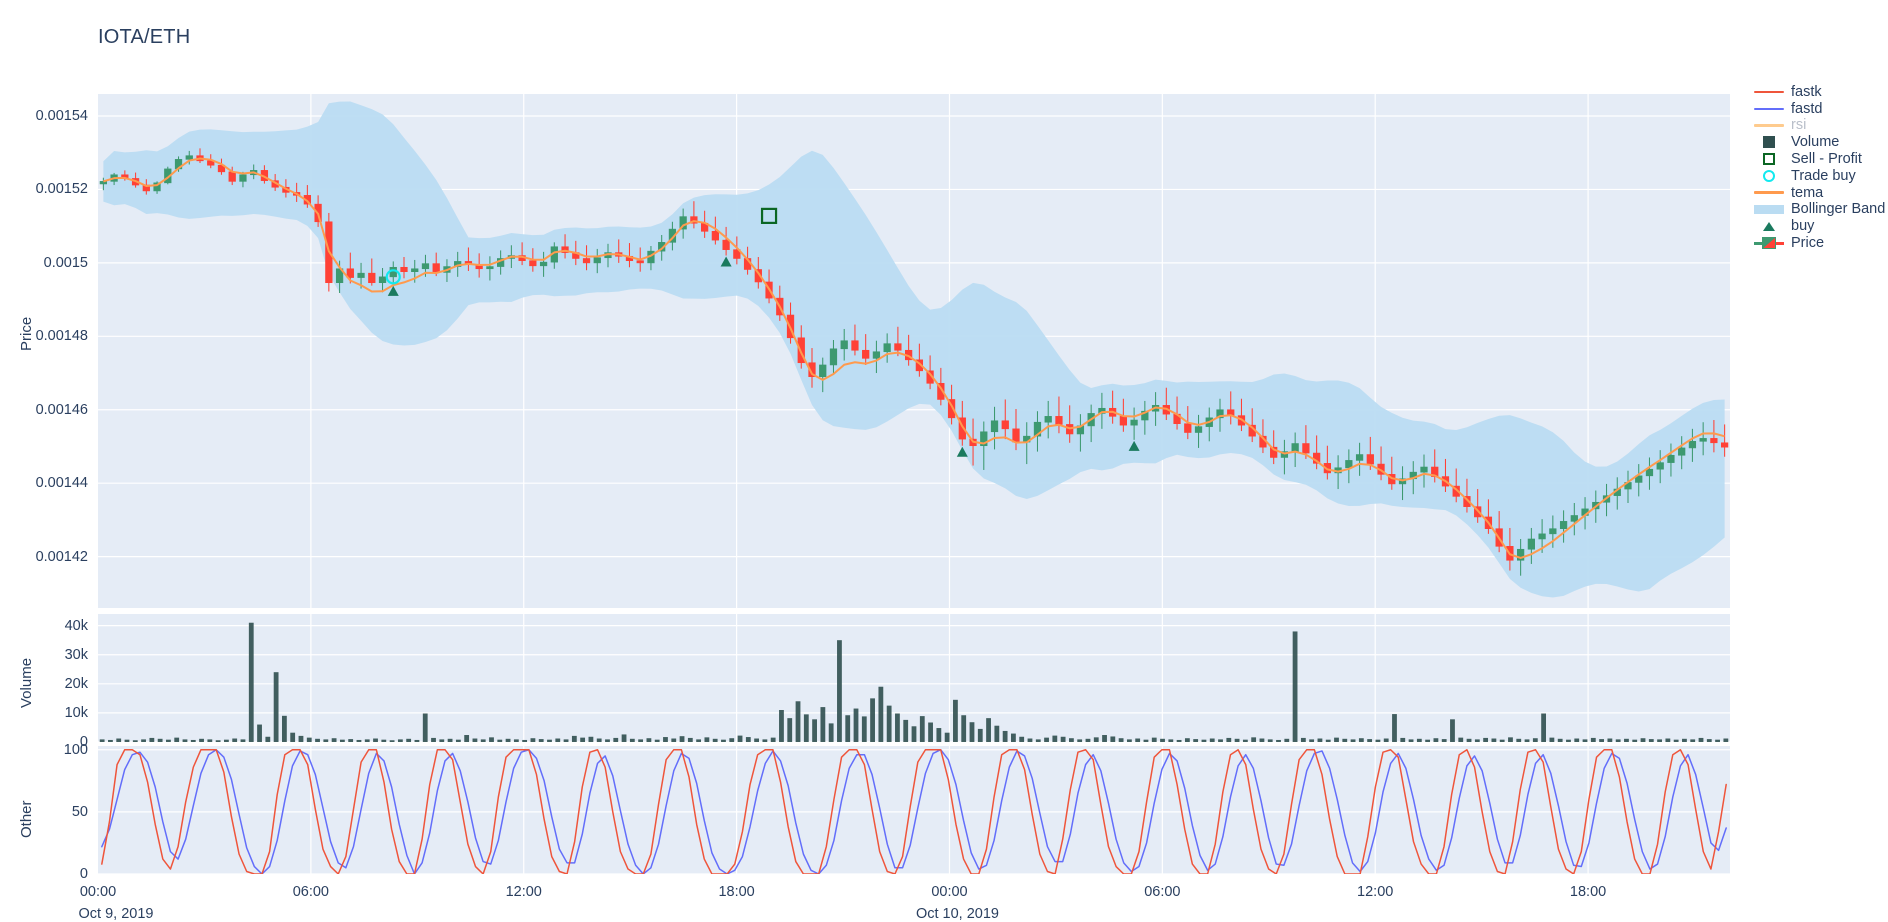  I want to click on legend-item-fastd: fastd, so click(1820, 109).